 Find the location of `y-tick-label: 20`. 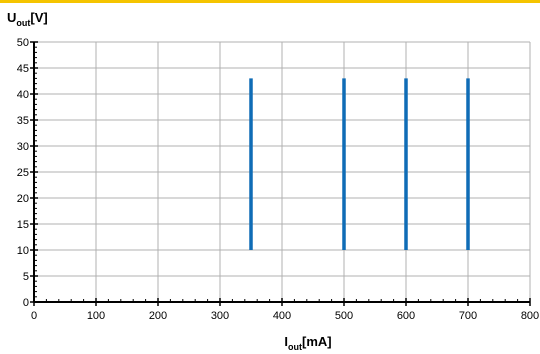

y-tick-label: 20 is located at coordinates (23, 199).